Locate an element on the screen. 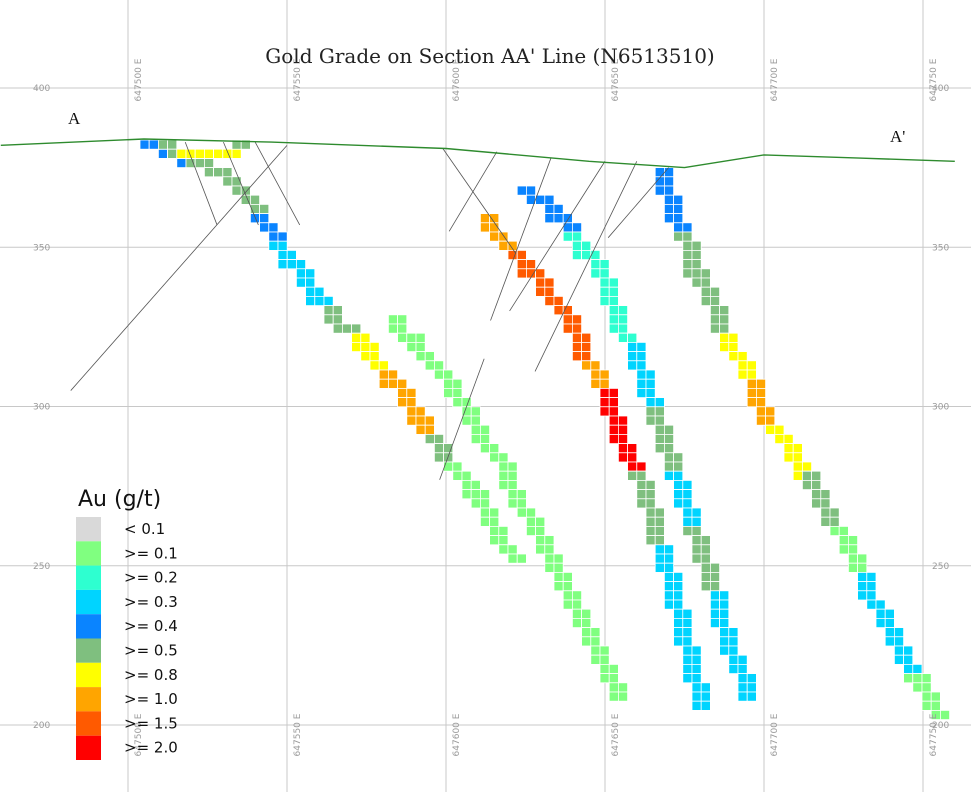  easting-tick-label-bottom: 647550 E is located at coordinates (298, 734).